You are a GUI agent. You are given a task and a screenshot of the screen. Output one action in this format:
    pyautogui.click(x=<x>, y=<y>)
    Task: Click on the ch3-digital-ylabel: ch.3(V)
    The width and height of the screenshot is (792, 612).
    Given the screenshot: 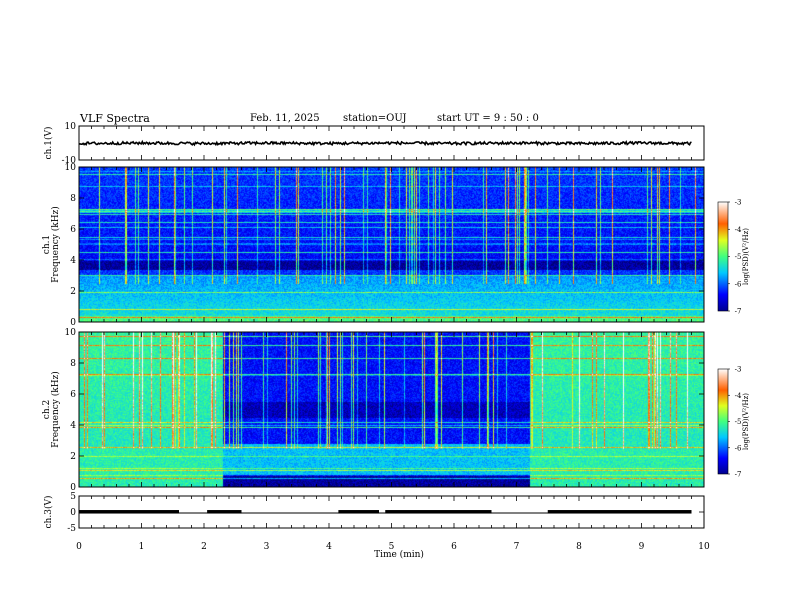 What is the action you would take?
    pyautogui.click(x=48, y=512)
    